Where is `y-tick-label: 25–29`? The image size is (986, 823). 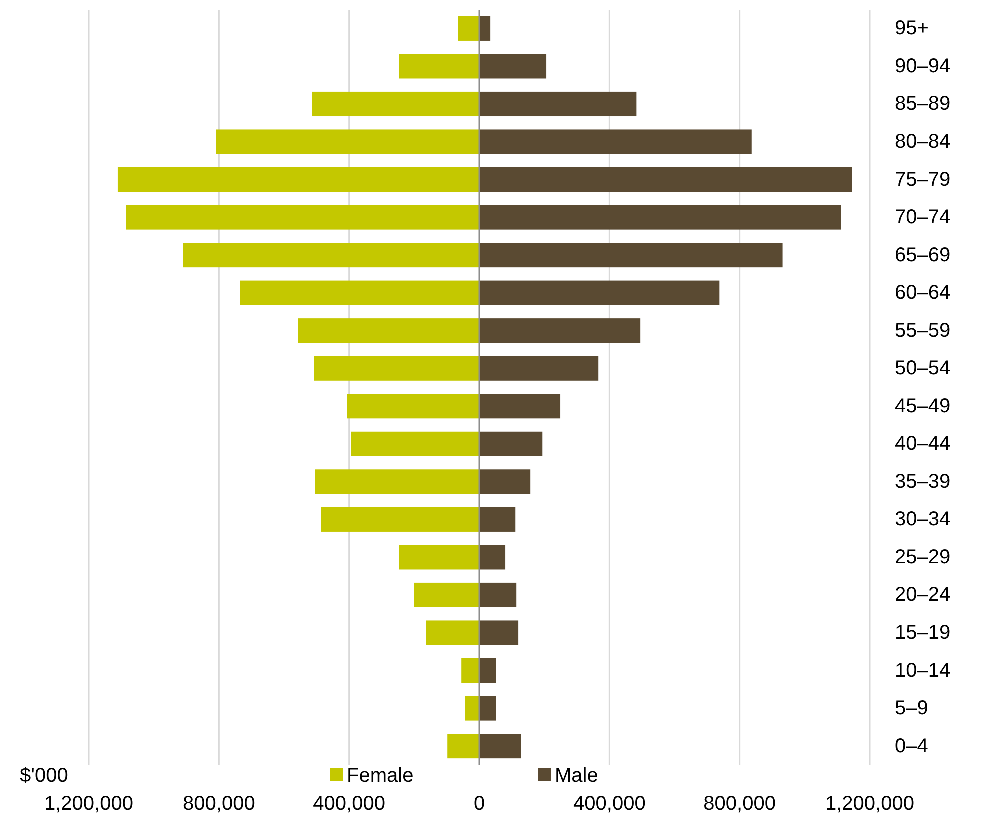 y-tick-label: 25–29 is located at coordinates (923, 557).